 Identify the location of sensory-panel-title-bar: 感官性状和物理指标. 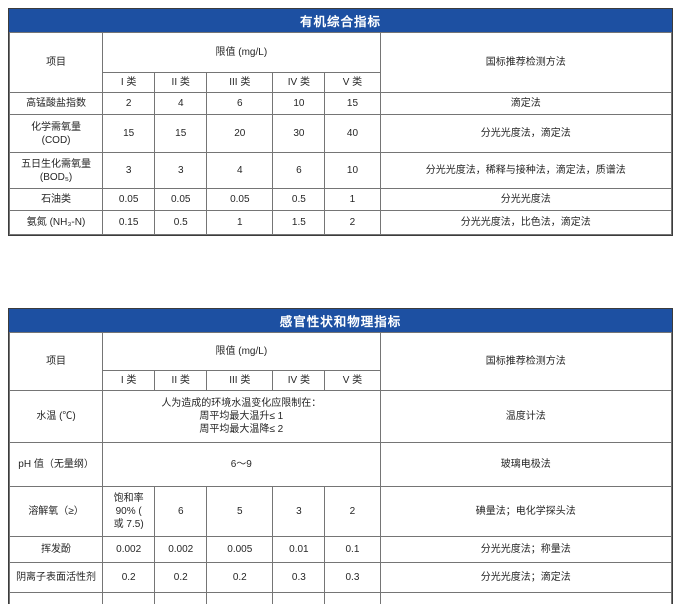
(340, 320).